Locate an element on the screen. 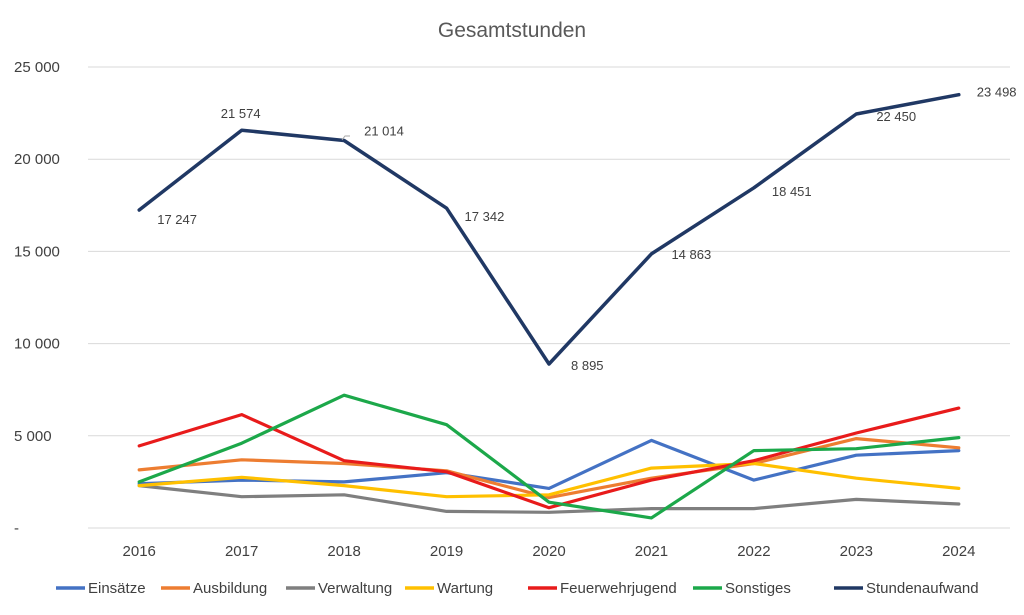 The height and width of the screenshot is (615, 1024). y-tick-label: 20 000 is located at coordinates (37, 159).